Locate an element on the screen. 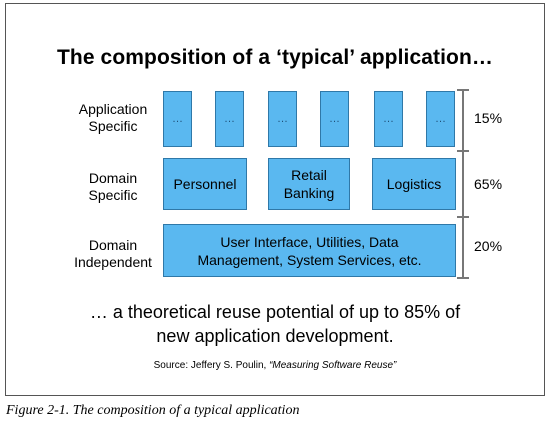 The height and width of the screenshot is (437, 553). domain-box-line: Logistics is located at coordinates (414, 184).